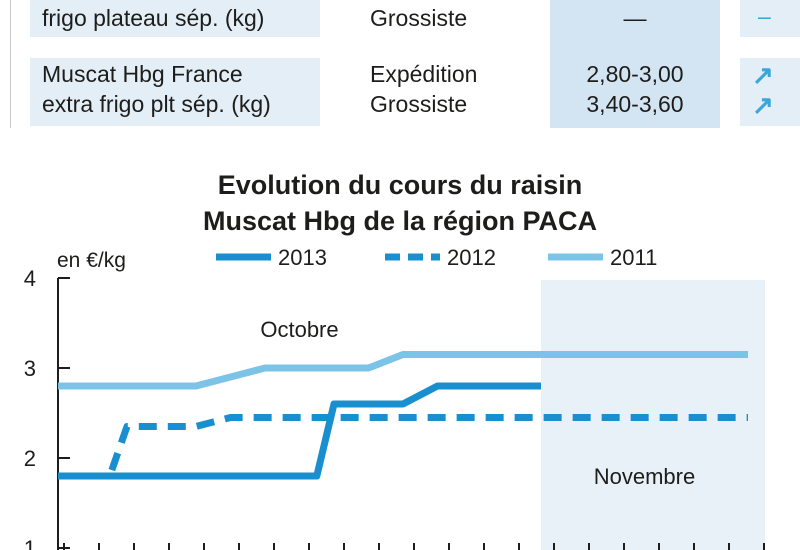 The image size is (800, 550). Describe the element at coordinates (633, 257) in the screenshot. I see `legend-label-2011: 2011` at that location.